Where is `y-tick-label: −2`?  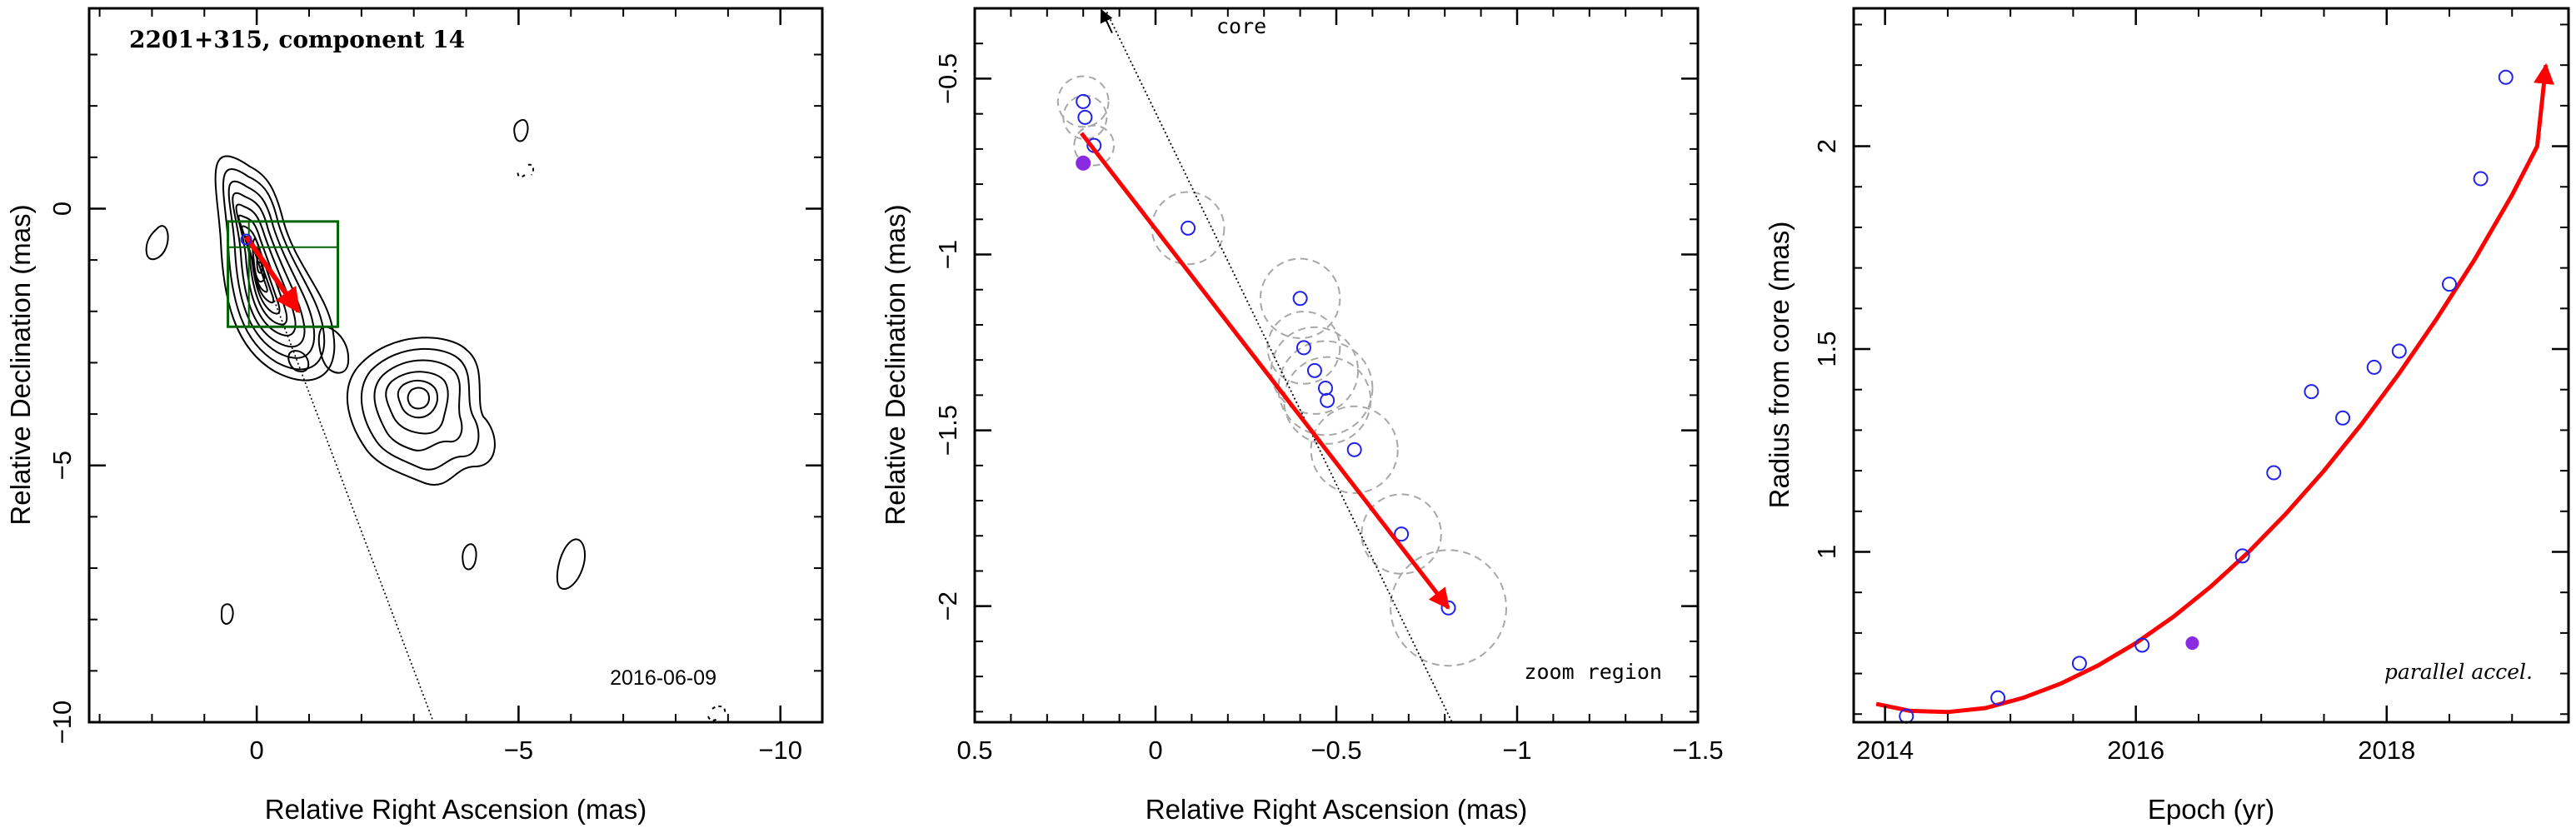 y-tick-label: −2 is located at coordinates (947, 606).